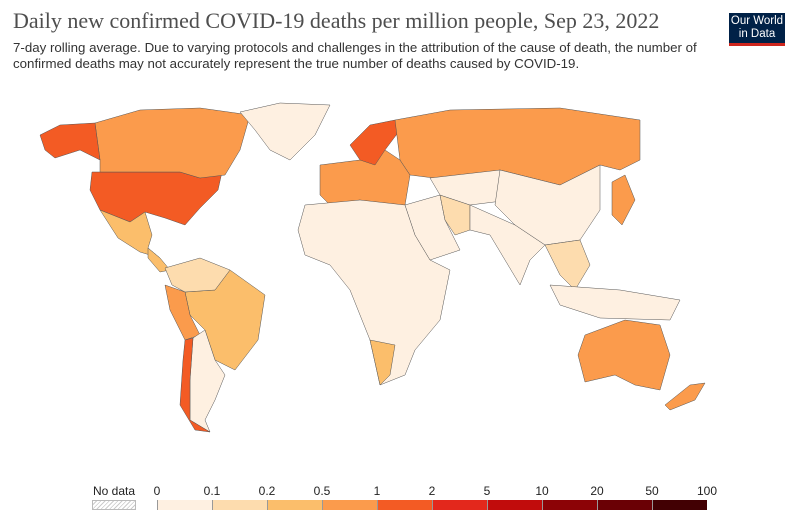 The height and width of the screenshot is (527, 800). What do you see at coordinates (567, 265) in the screenshot?
I see `region-southeast-asia` at bounding box center [567, 265].